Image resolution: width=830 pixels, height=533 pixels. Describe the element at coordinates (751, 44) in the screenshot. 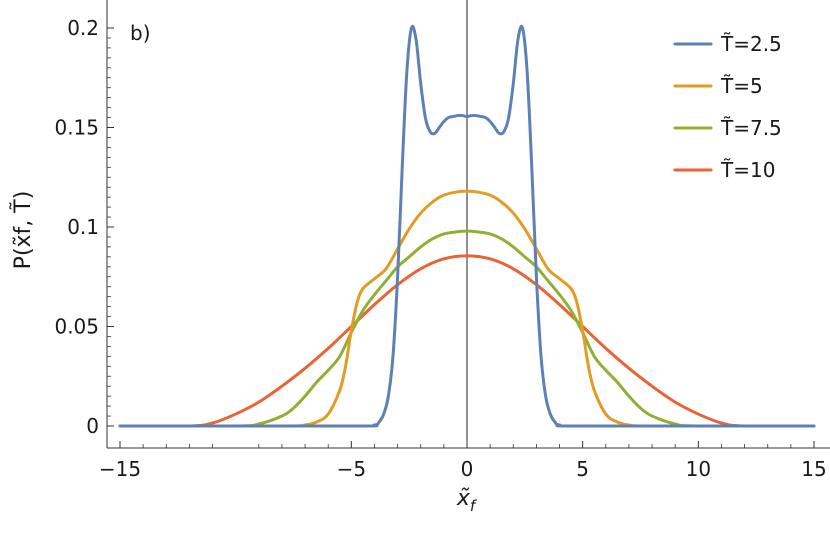

I see `legend-label-1: T̃=2.5` at that location.